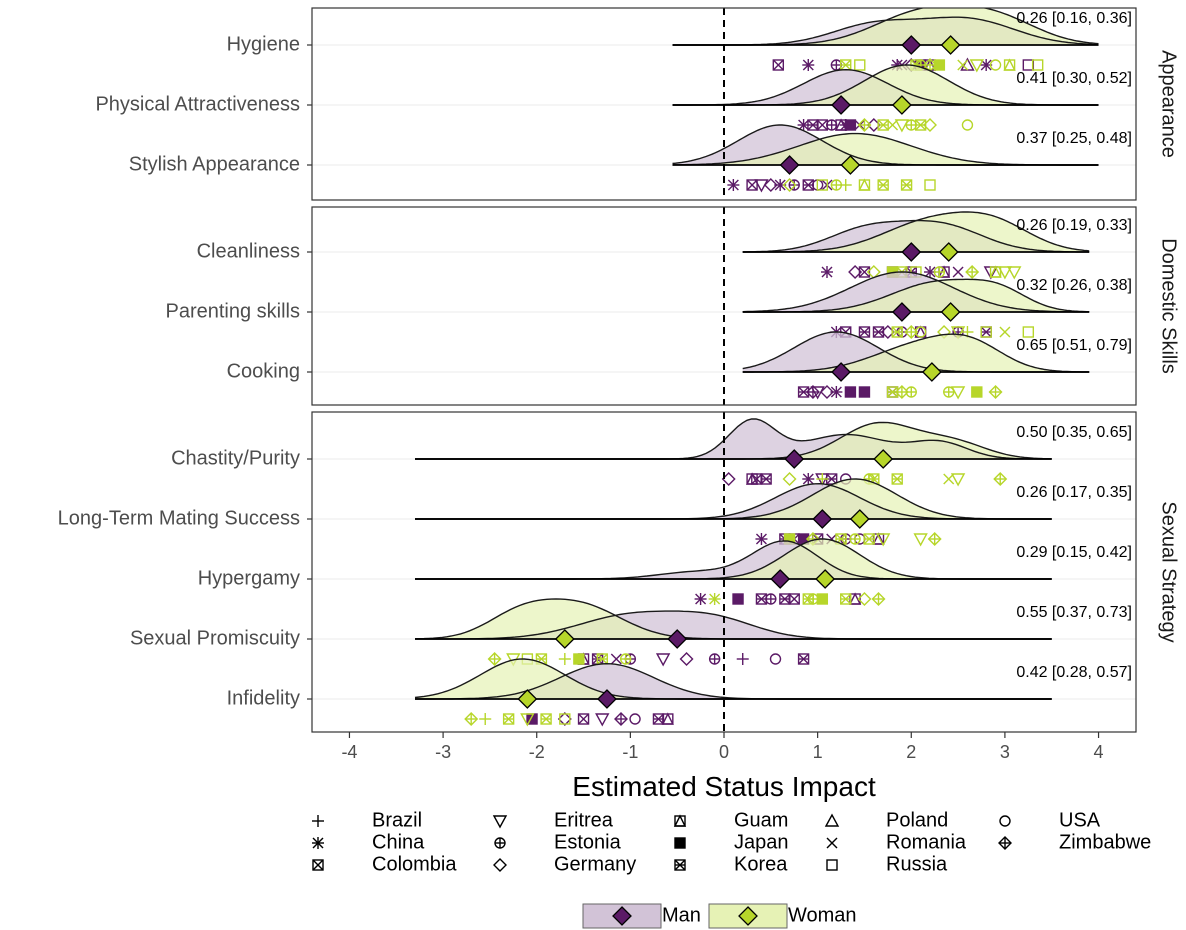 The height and width of the screenshot is (930, 1186). What do you see at coordinates (1169, 104) in the screenshot?
I see `strip-label: Appearance` at bounding box center [1169, 104].